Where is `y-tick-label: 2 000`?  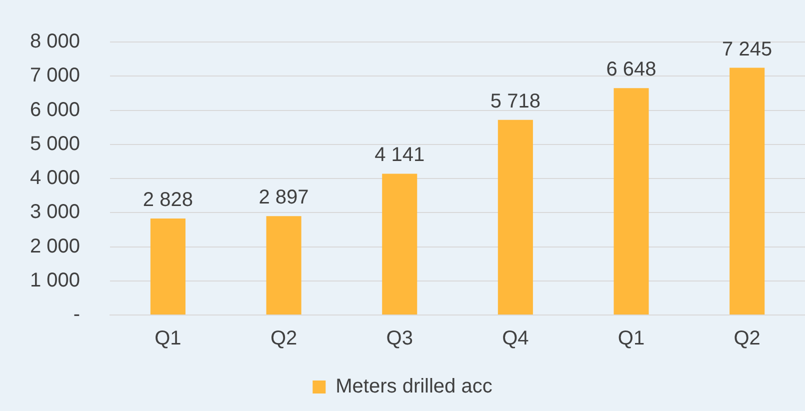
y-tick-label: 2 000 is located at coordinates (55, 246).